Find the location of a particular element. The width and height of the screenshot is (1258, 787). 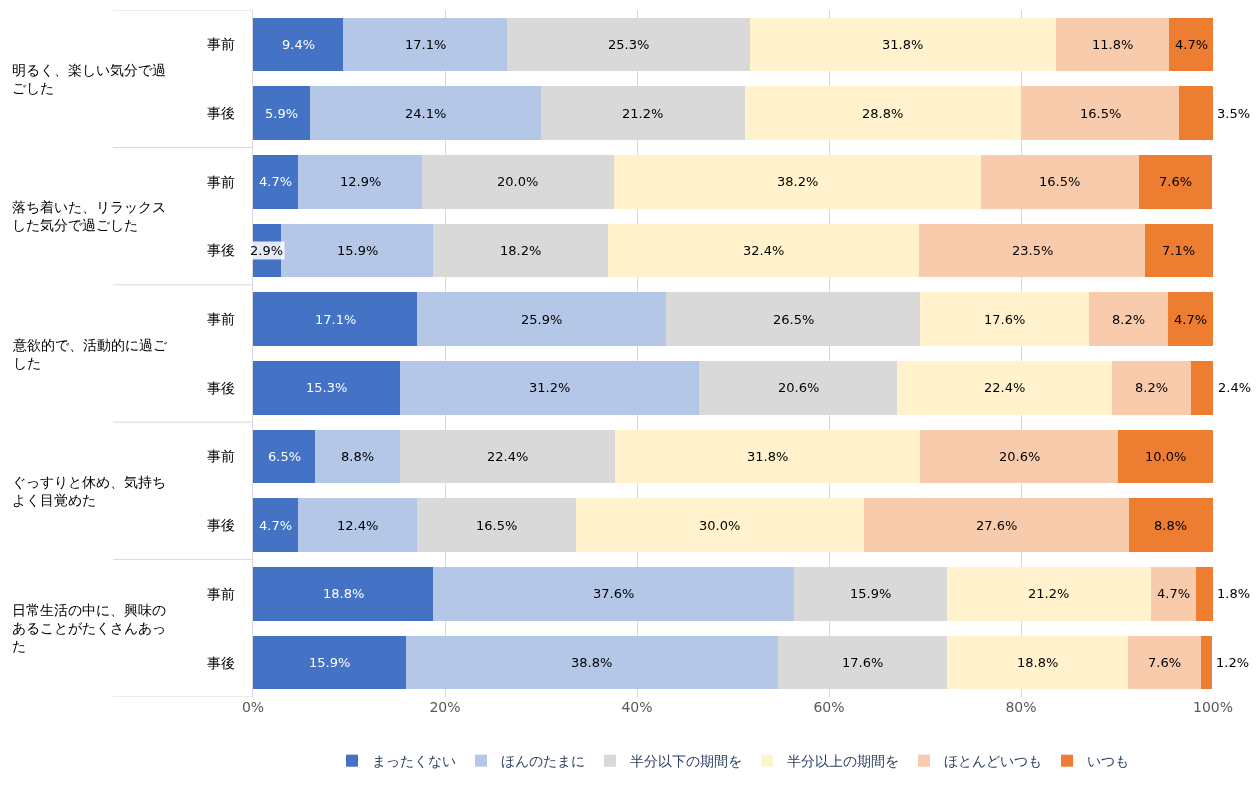

x-tick-label: 0% is located at coordinates (253, 707).